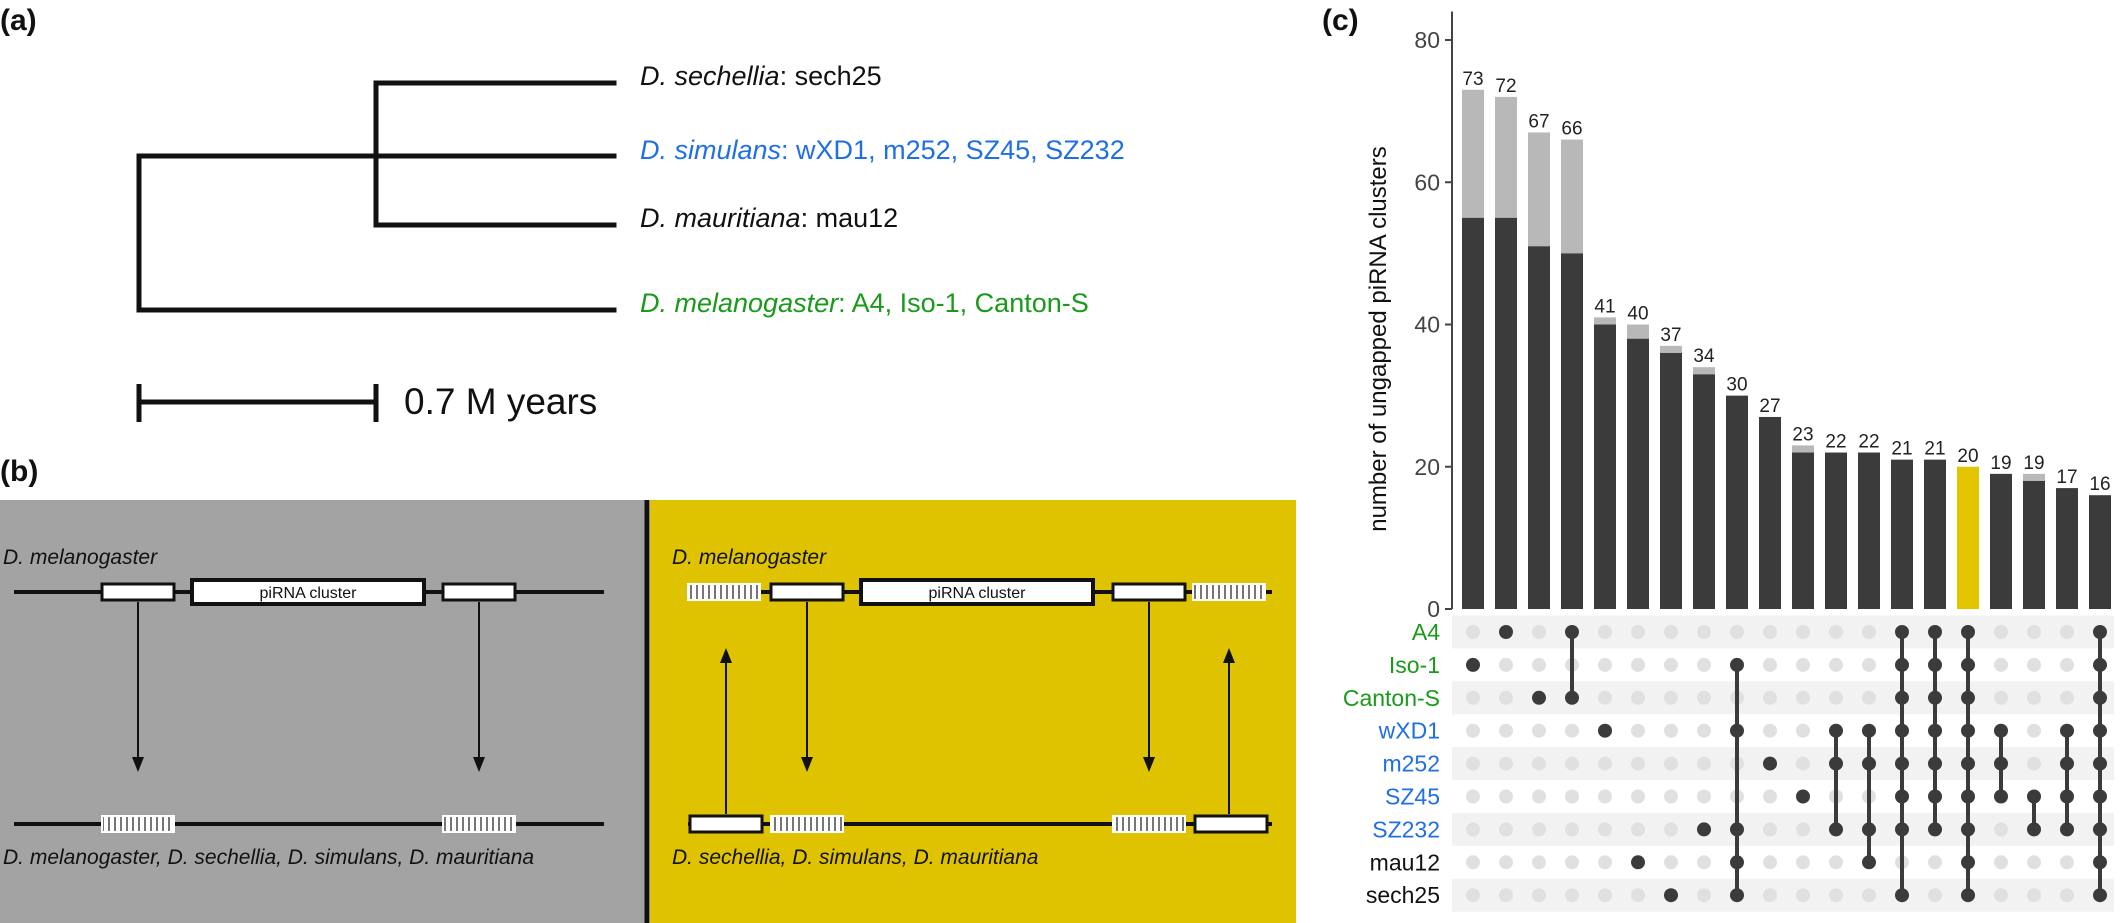  What do you see at coordinates (500, 401) in the screenshot?
I see `scale-bar-label: 0.7 M years` at bounding box center [500, 401].